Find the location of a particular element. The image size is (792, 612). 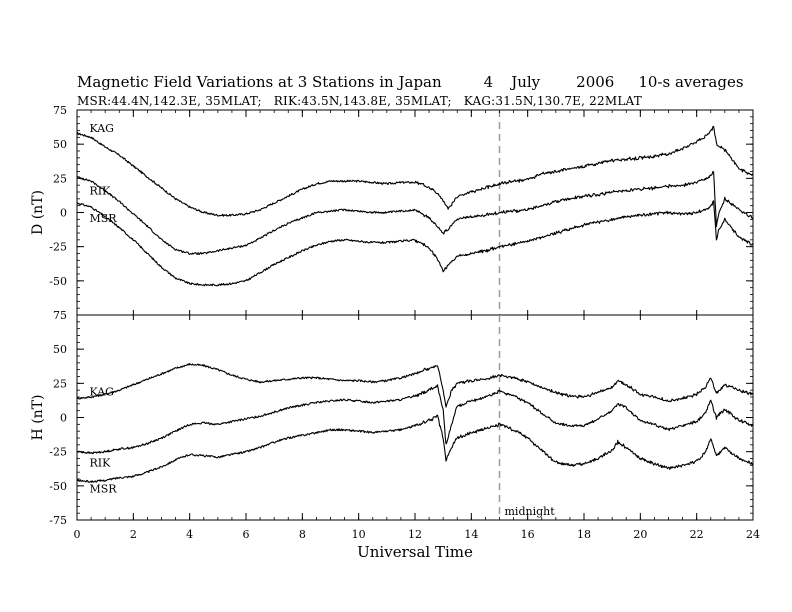

x-tick-label: 16 is located at coordinates (528, 534).